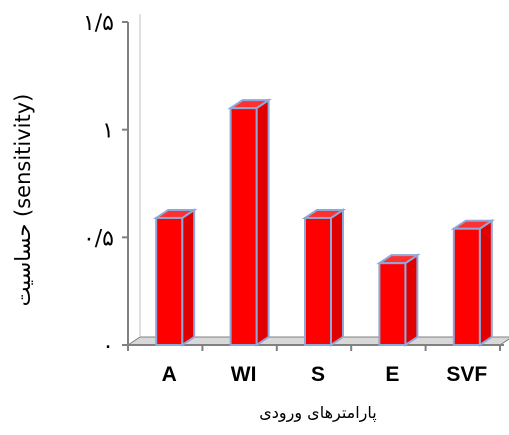  I want to click on x-tick-label: E, so click(392, 374).